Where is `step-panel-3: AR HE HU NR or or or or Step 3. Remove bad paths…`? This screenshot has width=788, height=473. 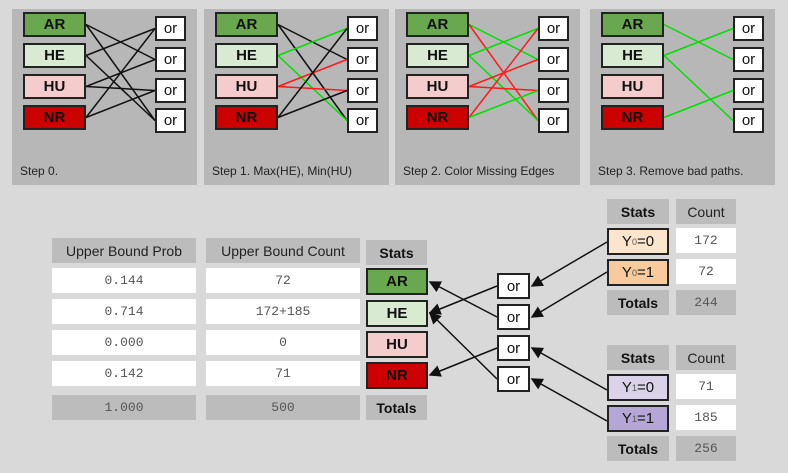
step-panel-3: AR HE HU NR or or or or Step 3. Remove bad paths… is located at coordinates (682, 97).